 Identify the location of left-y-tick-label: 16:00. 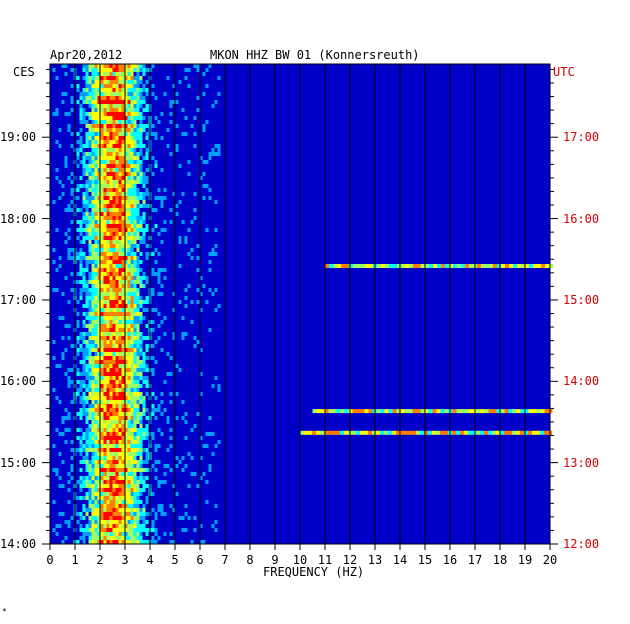
(18, 381).